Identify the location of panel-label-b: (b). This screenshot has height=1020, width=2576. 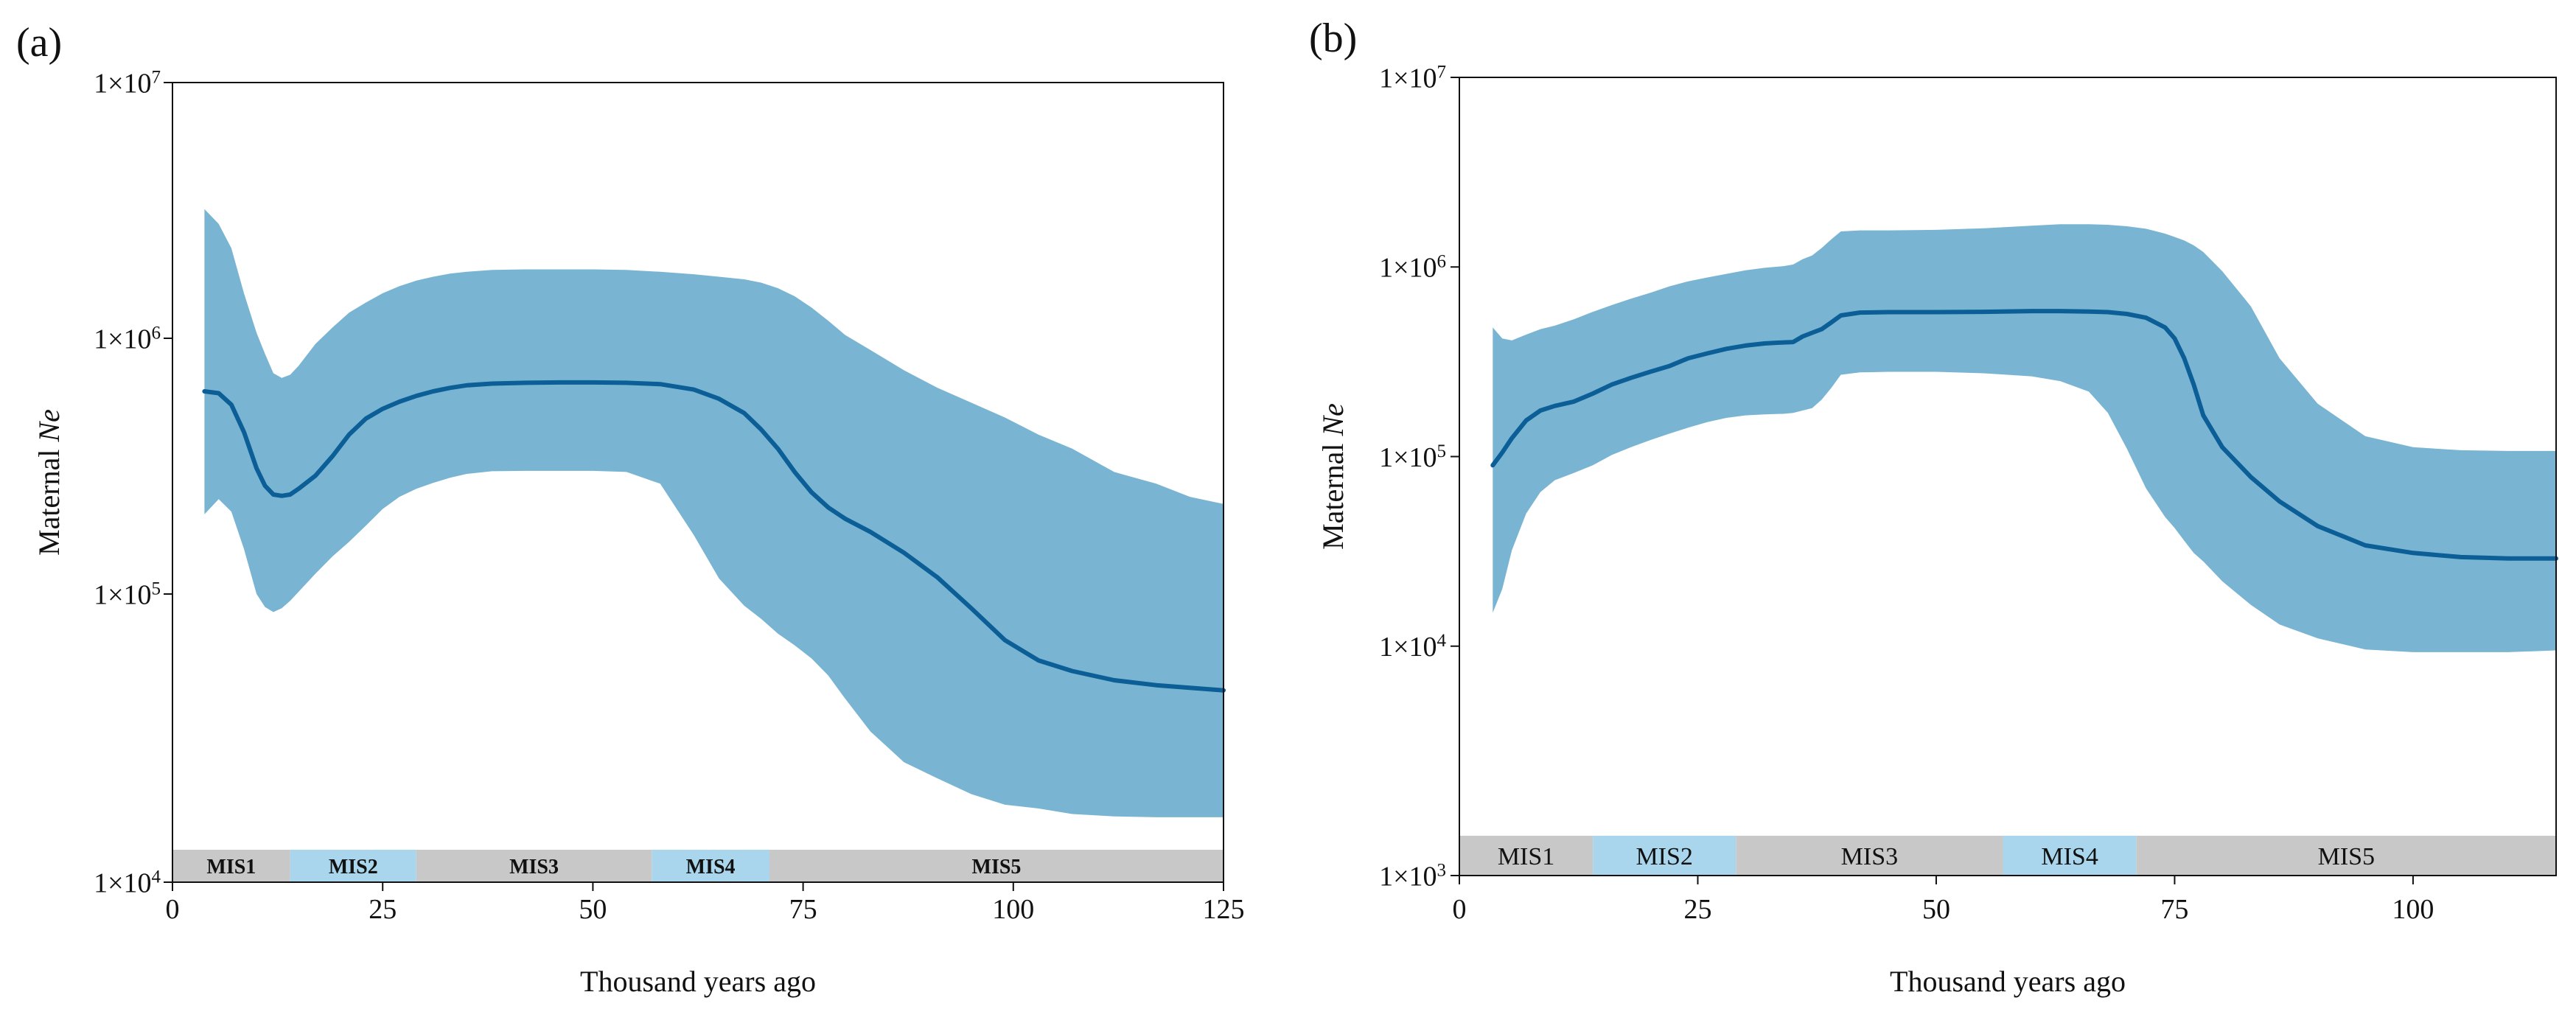
(1333, 38).